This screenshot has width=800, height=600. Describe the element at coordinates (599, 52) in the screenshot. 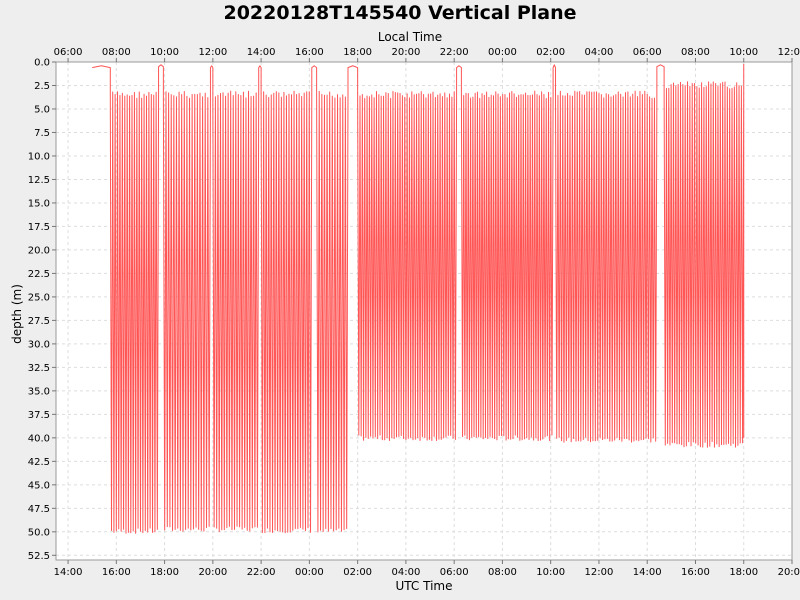

I see `x-tick-label-top: 04:00` at that location.